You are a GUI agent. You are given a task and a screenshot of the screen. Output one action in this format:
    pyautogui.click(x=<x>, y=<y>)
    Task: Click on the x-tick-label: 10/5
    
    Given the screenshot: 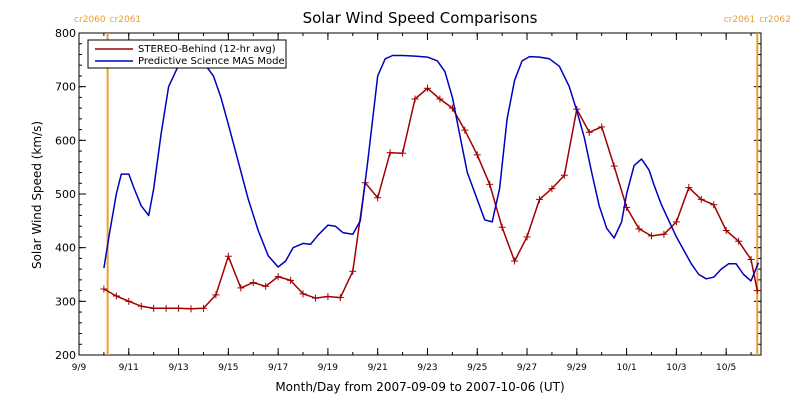 What is the action you would take?
    pyautogui.click(x=726, y=368)
    